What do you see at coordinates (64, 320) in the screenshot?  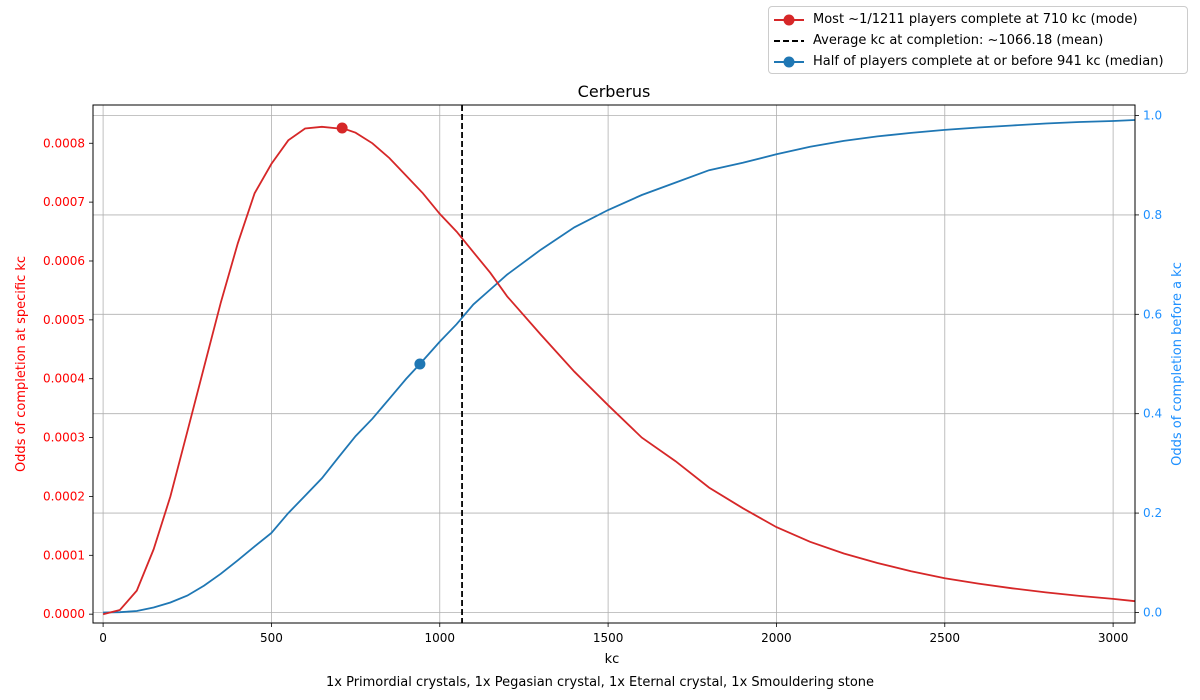 I see `y-left-tick-label: 0.0005` at bounding box center [64, 320].